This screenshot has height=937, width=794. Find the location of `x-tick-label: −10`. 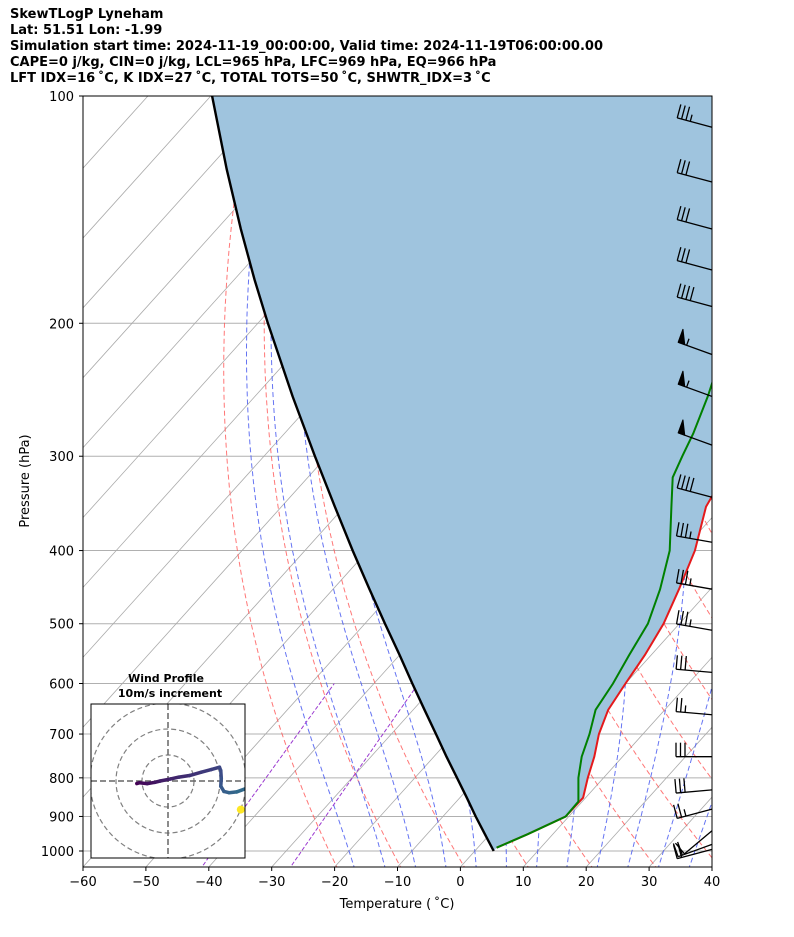

x-tick-label: −10 is located at coordinates (397, 882).